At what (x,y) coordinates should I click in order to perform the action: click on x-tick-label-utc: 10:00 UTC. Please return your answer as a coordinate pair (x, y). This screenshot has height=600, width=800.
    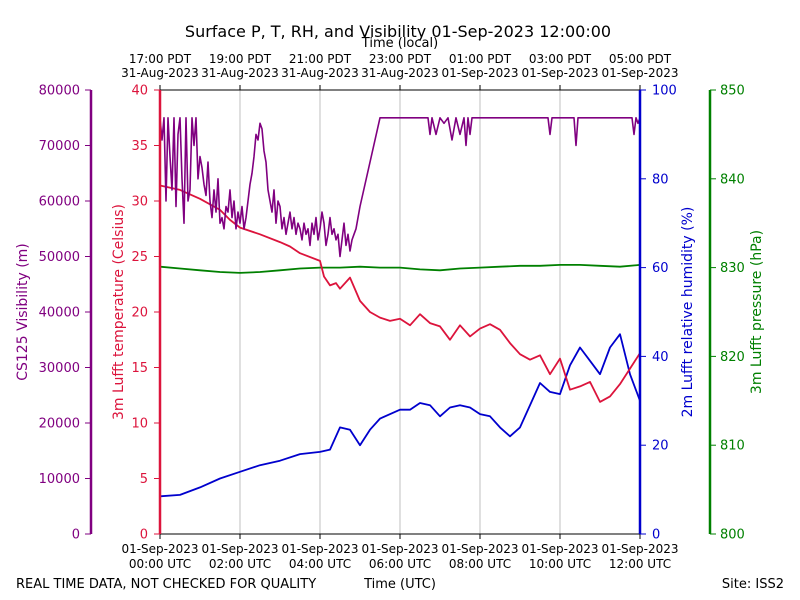
    Looking at the image, I should click on (560, 564).